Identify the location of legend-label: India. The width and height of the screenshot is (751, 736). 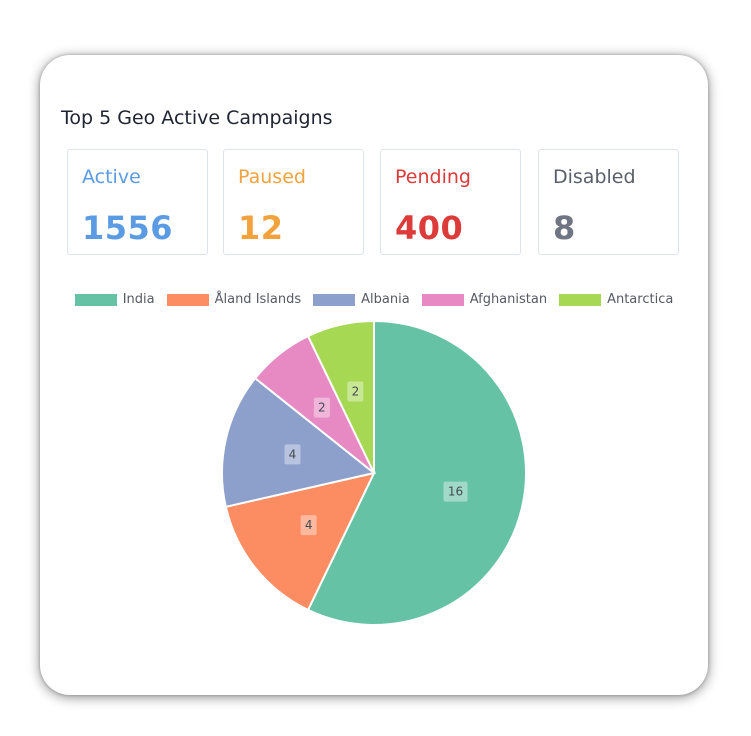
(138, 299).